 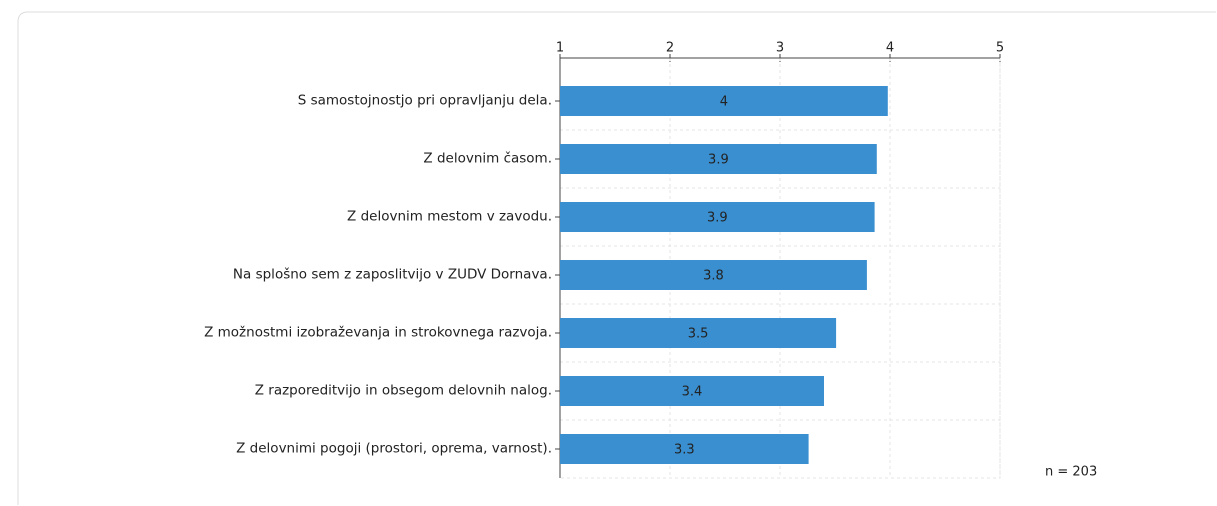 I want to click on value-label: 3.4, so click(x=692, y=392).